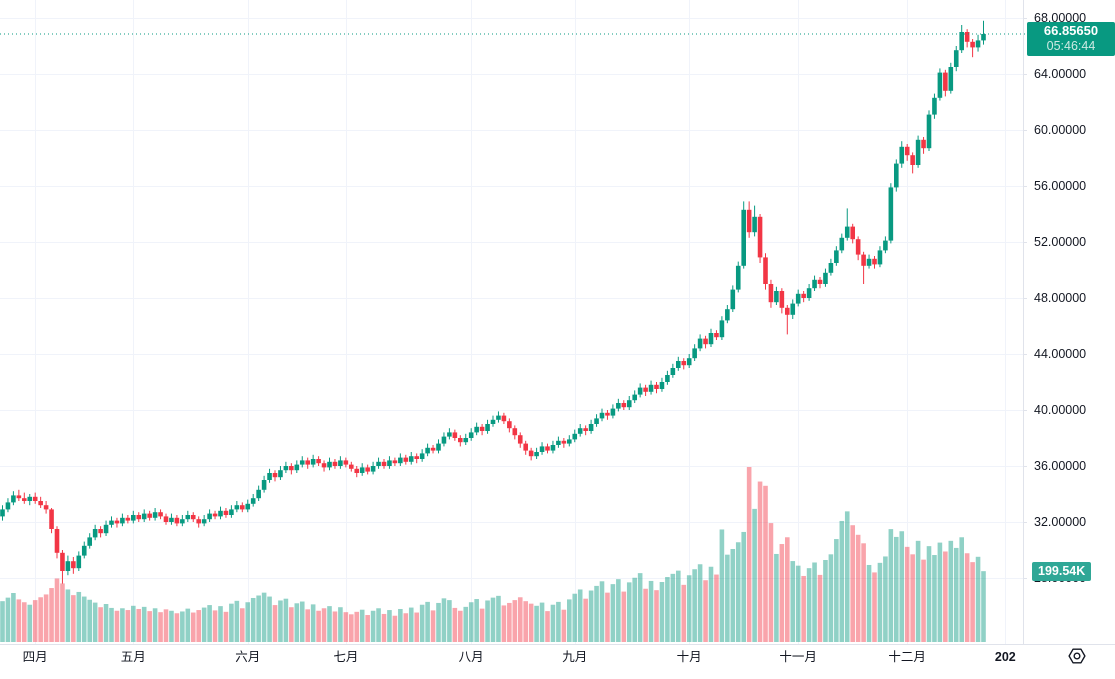 This screenshot has width=1115, height=679. Describe the element at coordinates (346, 657) in the screenshot. I see `time-tick-label: 七月` at that location.